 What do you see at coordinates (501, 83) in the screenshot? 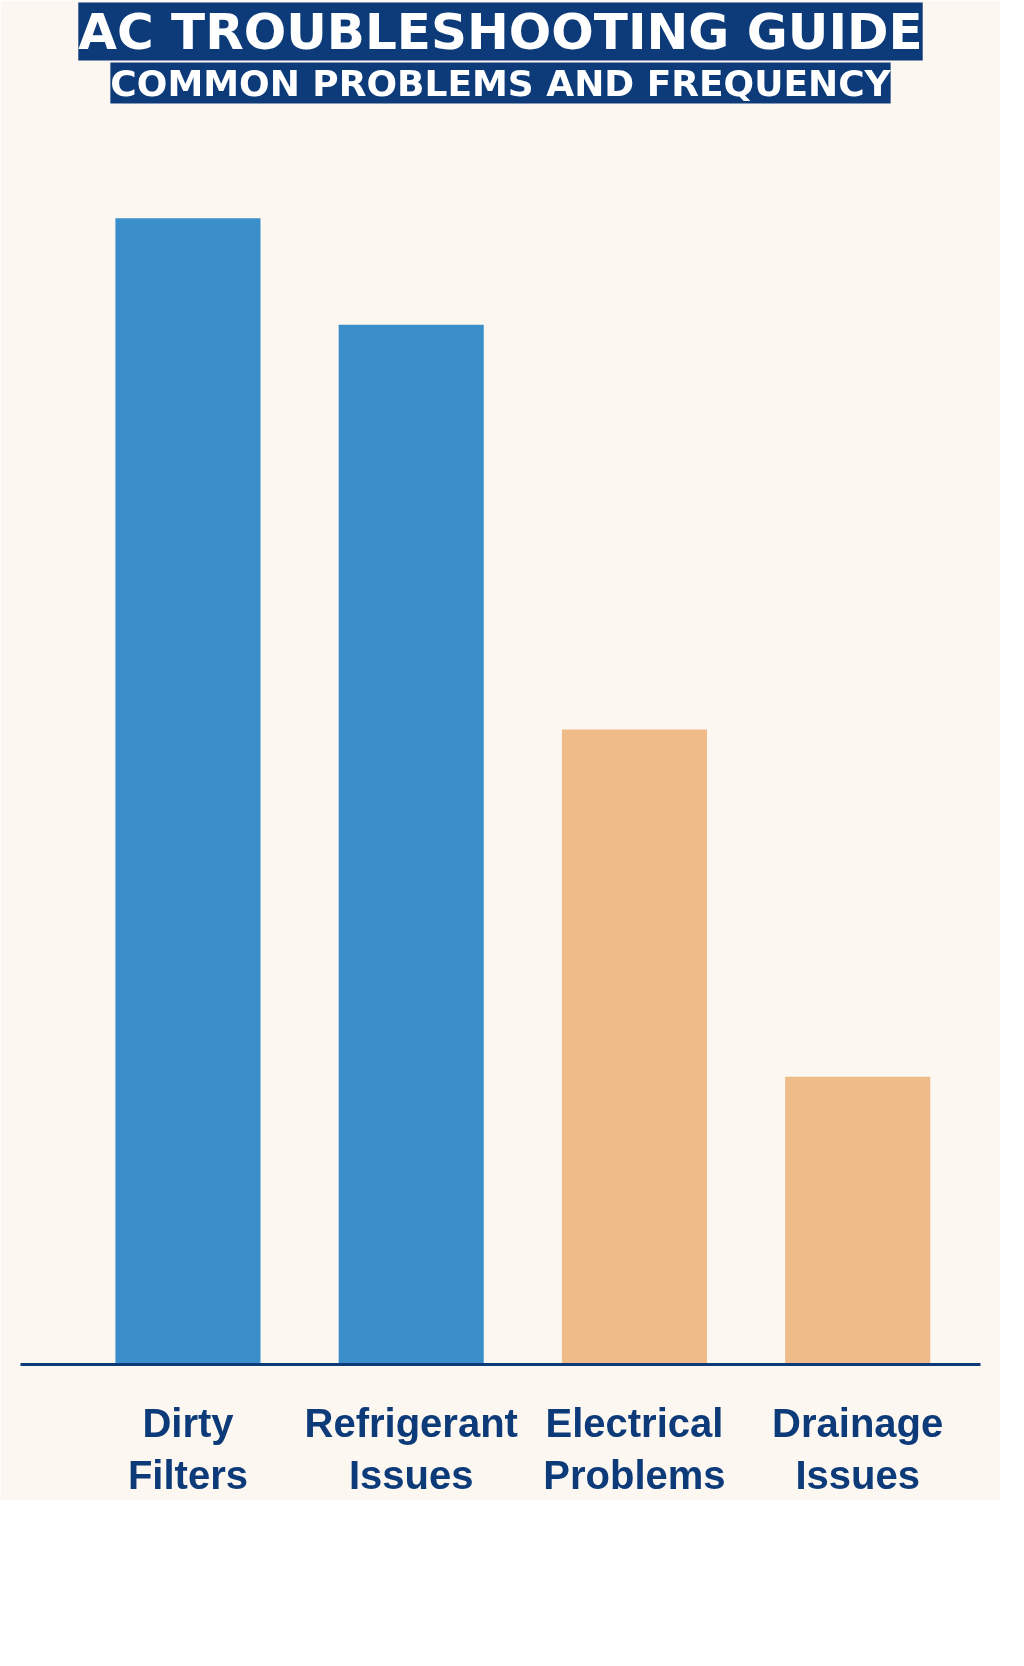
I see `chart-subtitle: COMMON PROBLEMS AND FREQUENCY` at bounding box center [501, 83].